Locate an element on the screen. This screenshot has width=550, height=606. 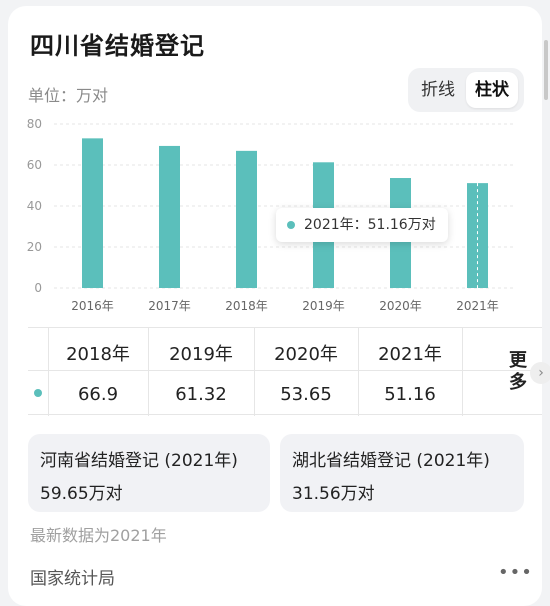
latest-data-note: 最新数据为2021年 is located at coordinates (98, 535).